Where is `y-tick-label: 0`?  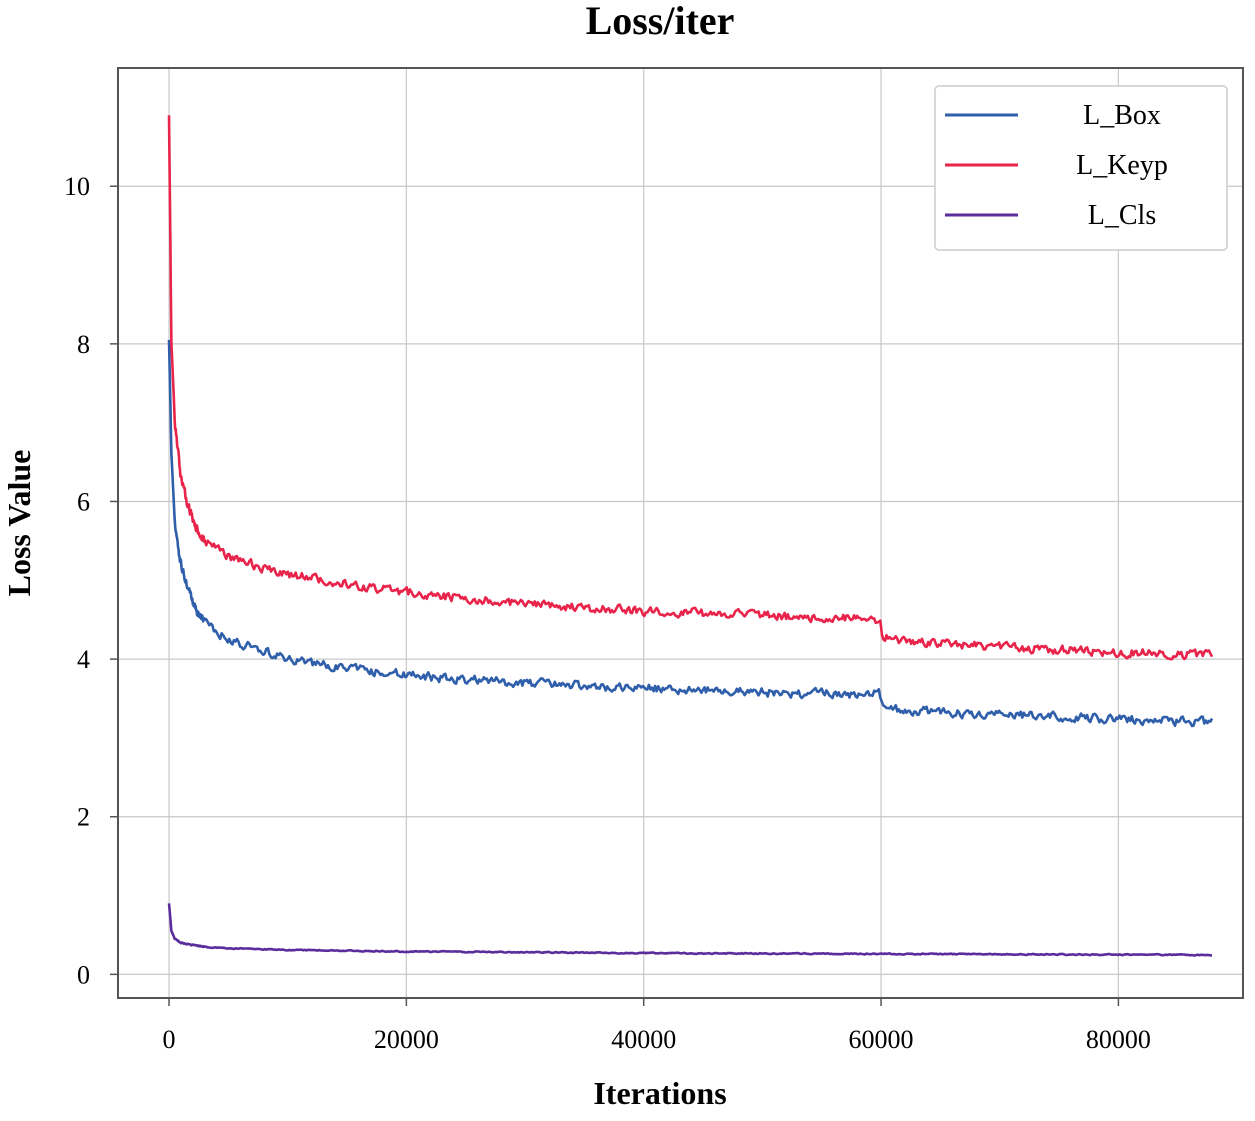 y-tick-label: 0 is located at coordinates (83, 974).